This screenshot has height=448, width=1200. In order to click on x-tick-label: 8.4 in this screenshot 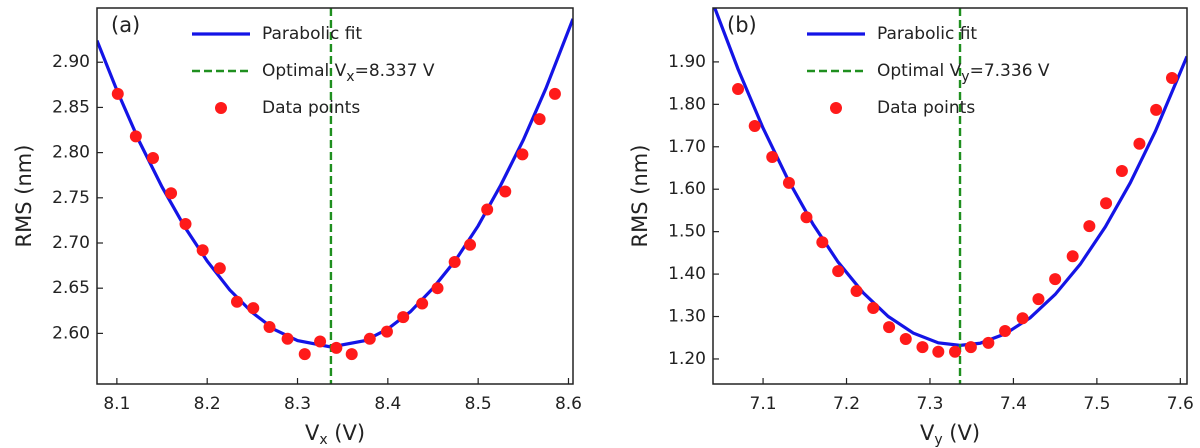, I will do `click(387, 404)`.